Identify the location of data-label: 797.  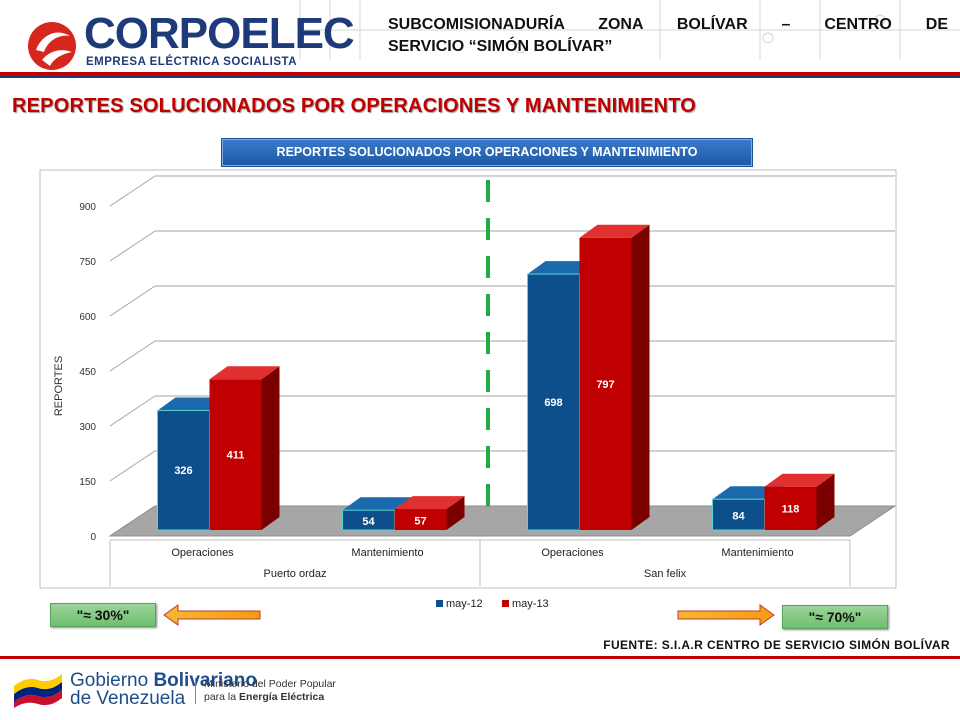
(605, 385).